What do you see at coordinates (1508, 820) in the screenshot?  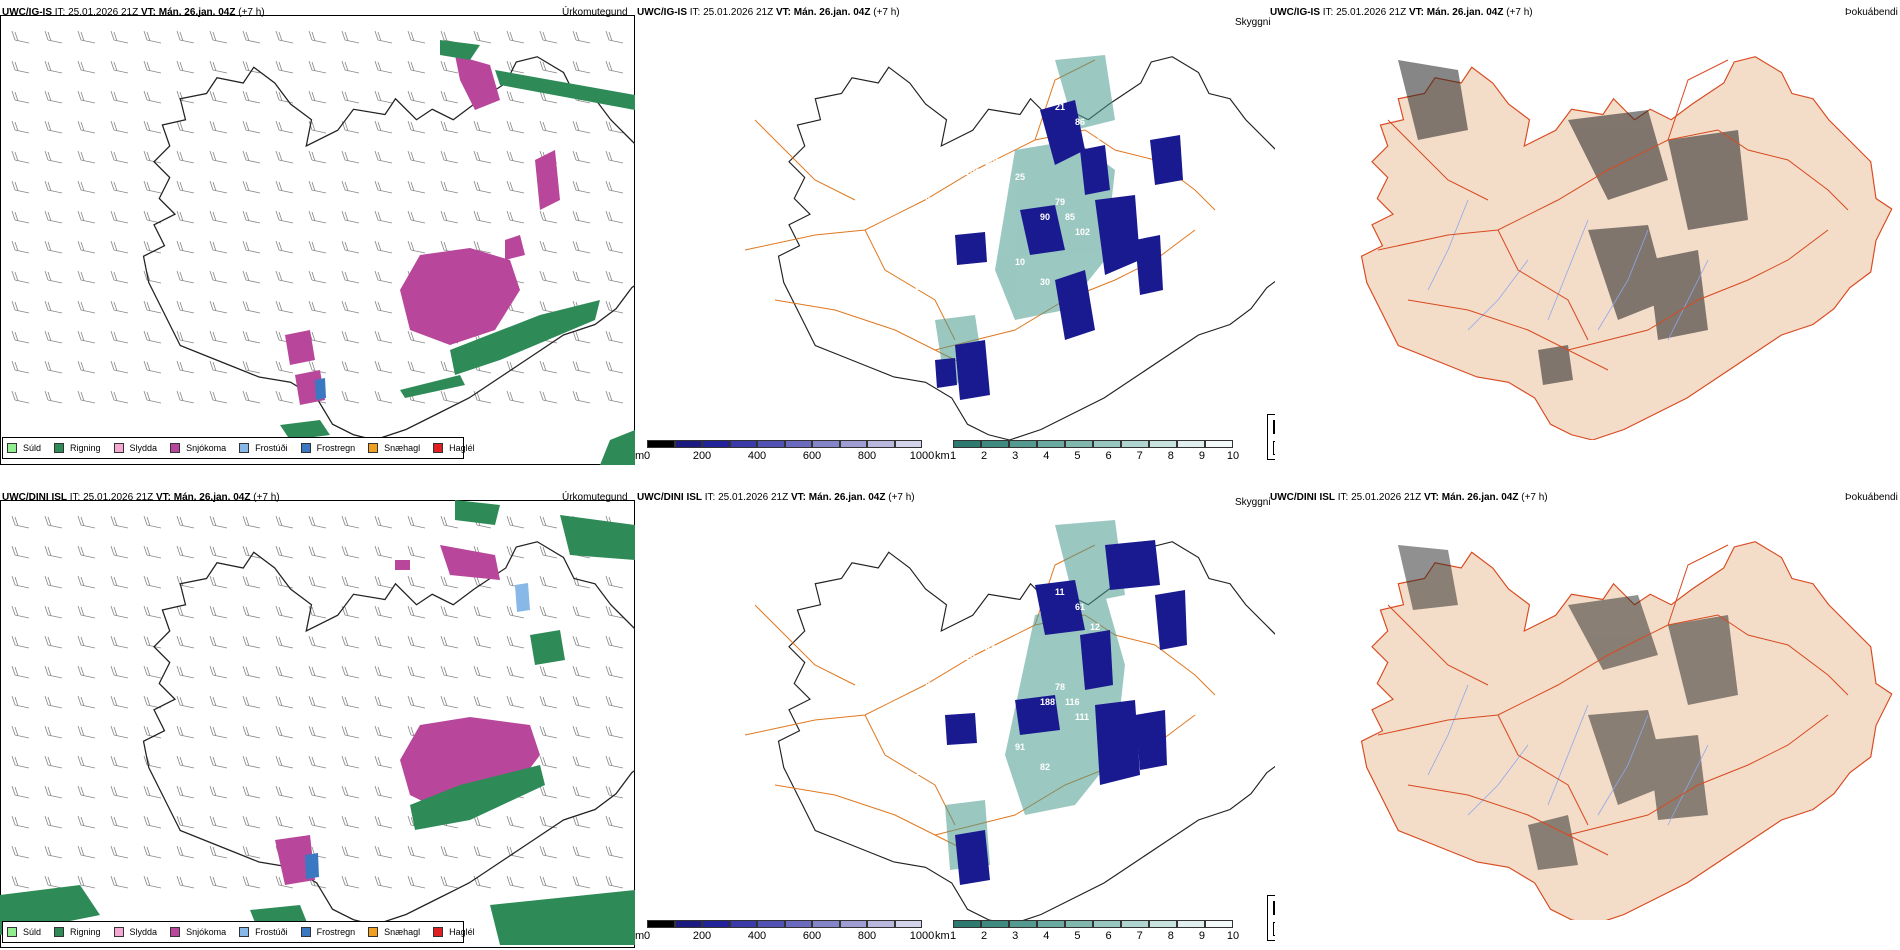 I see `road` at bounding box center [1508, 820].